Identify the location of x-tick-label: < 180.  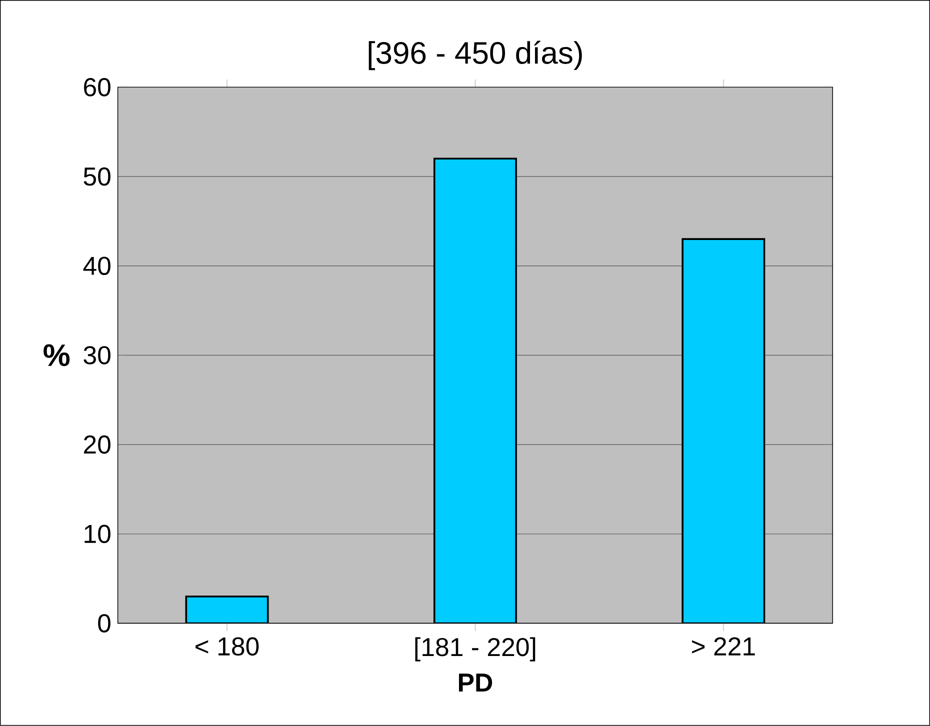
(227, 646).